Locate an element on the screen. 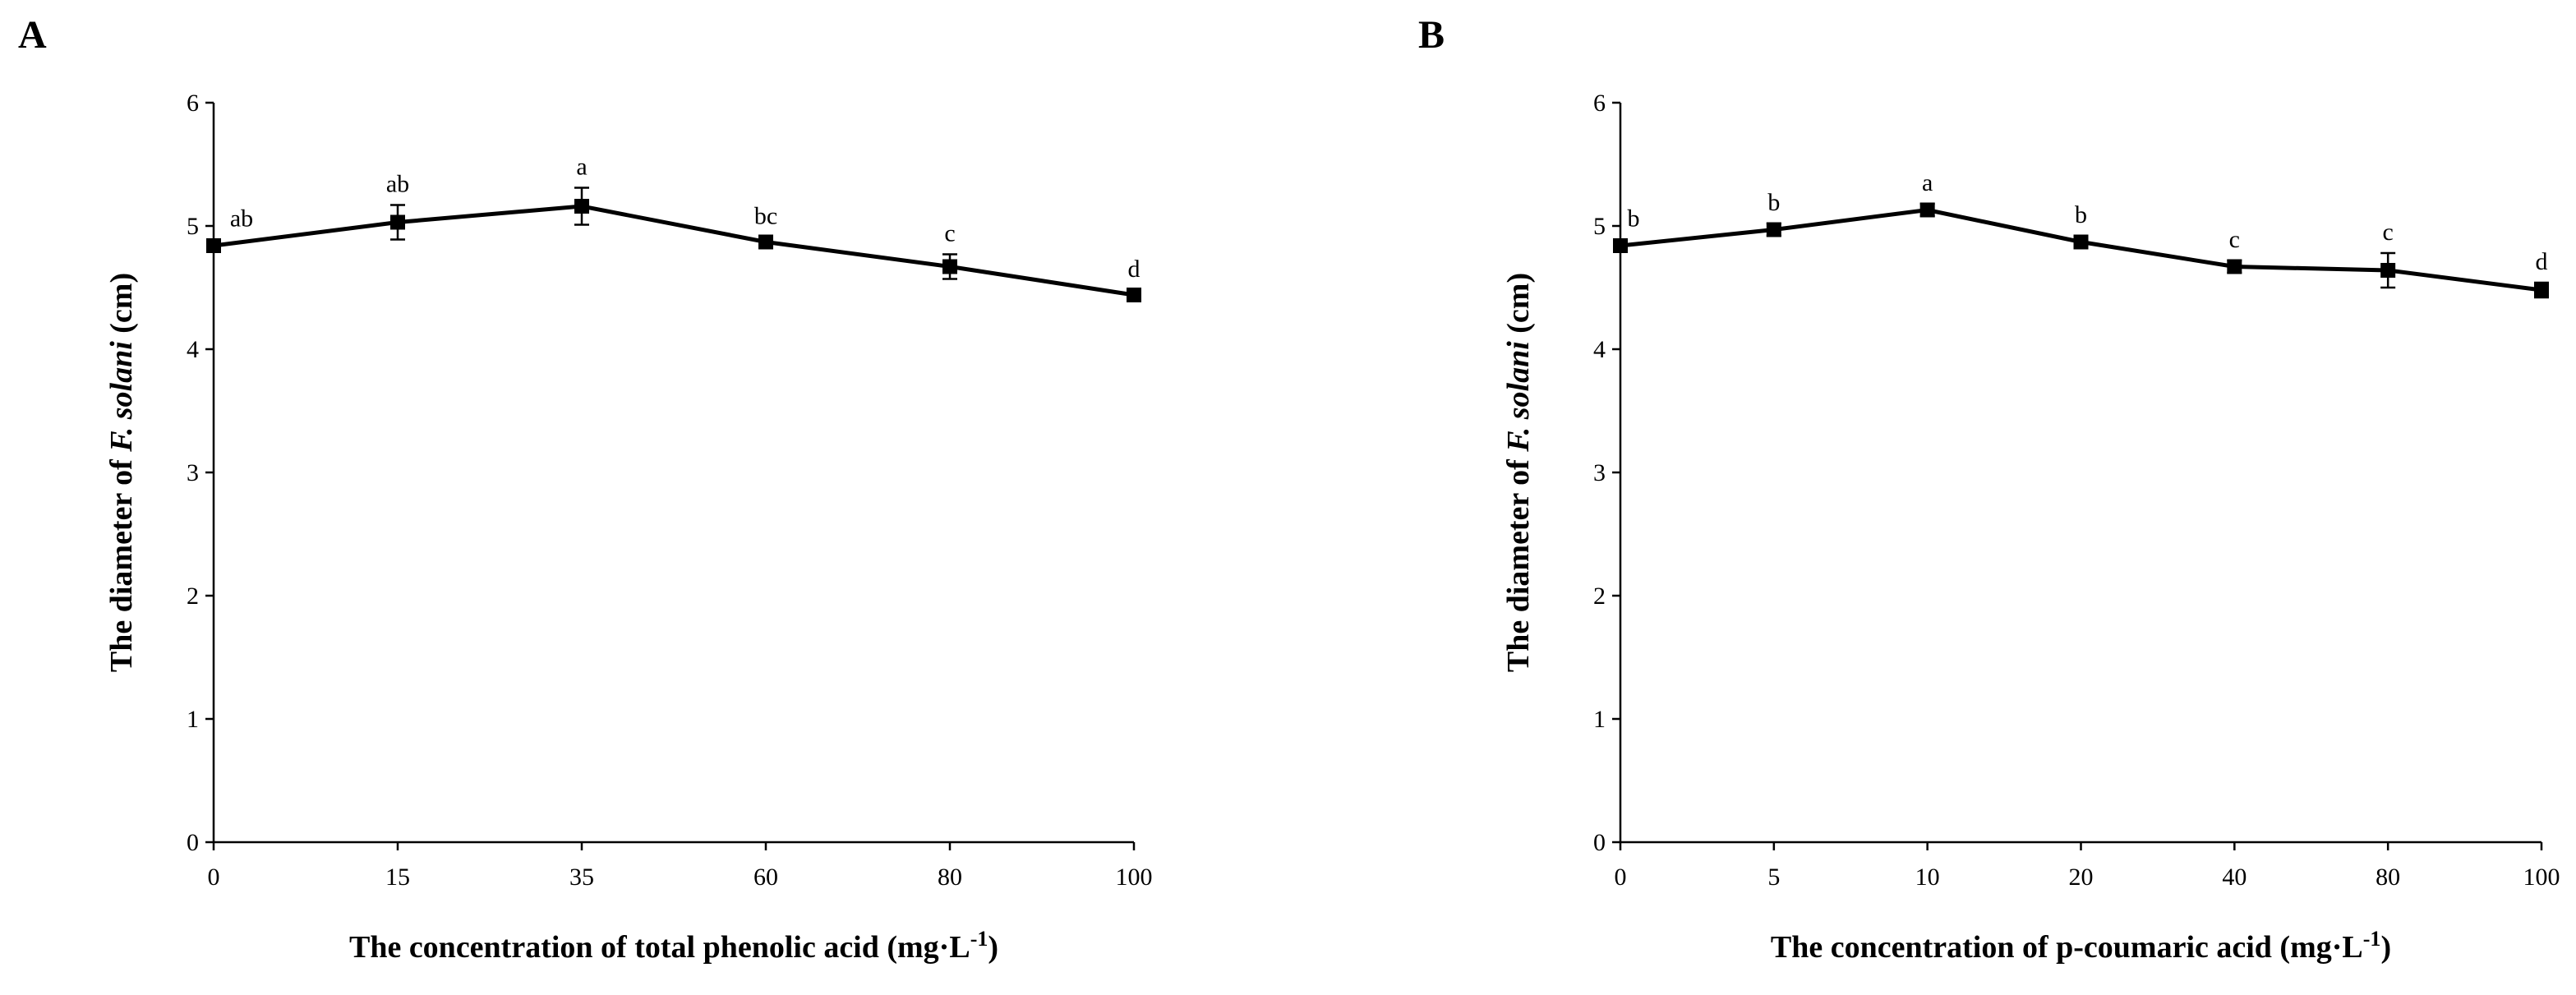 Image resolution: width=2576 pixels, height=995 pixels. significance-label-a-2: a is located at coordinates (581, 167).